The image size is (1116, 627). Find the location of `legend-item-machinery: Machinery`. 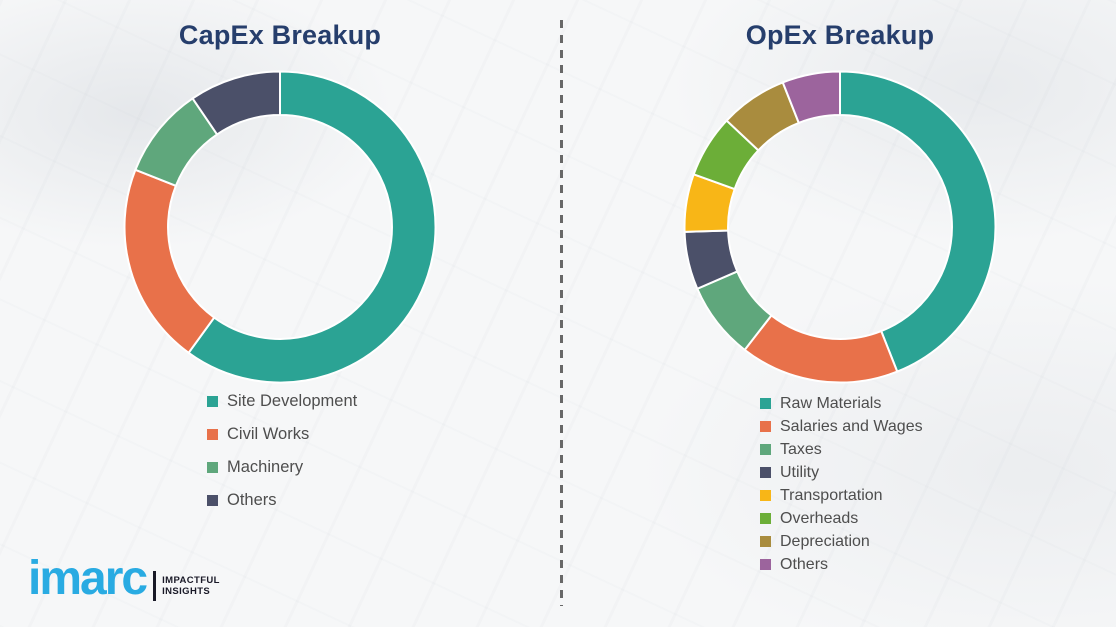

legend-item-machinery: Machinery is located at coordinates (282, 467).